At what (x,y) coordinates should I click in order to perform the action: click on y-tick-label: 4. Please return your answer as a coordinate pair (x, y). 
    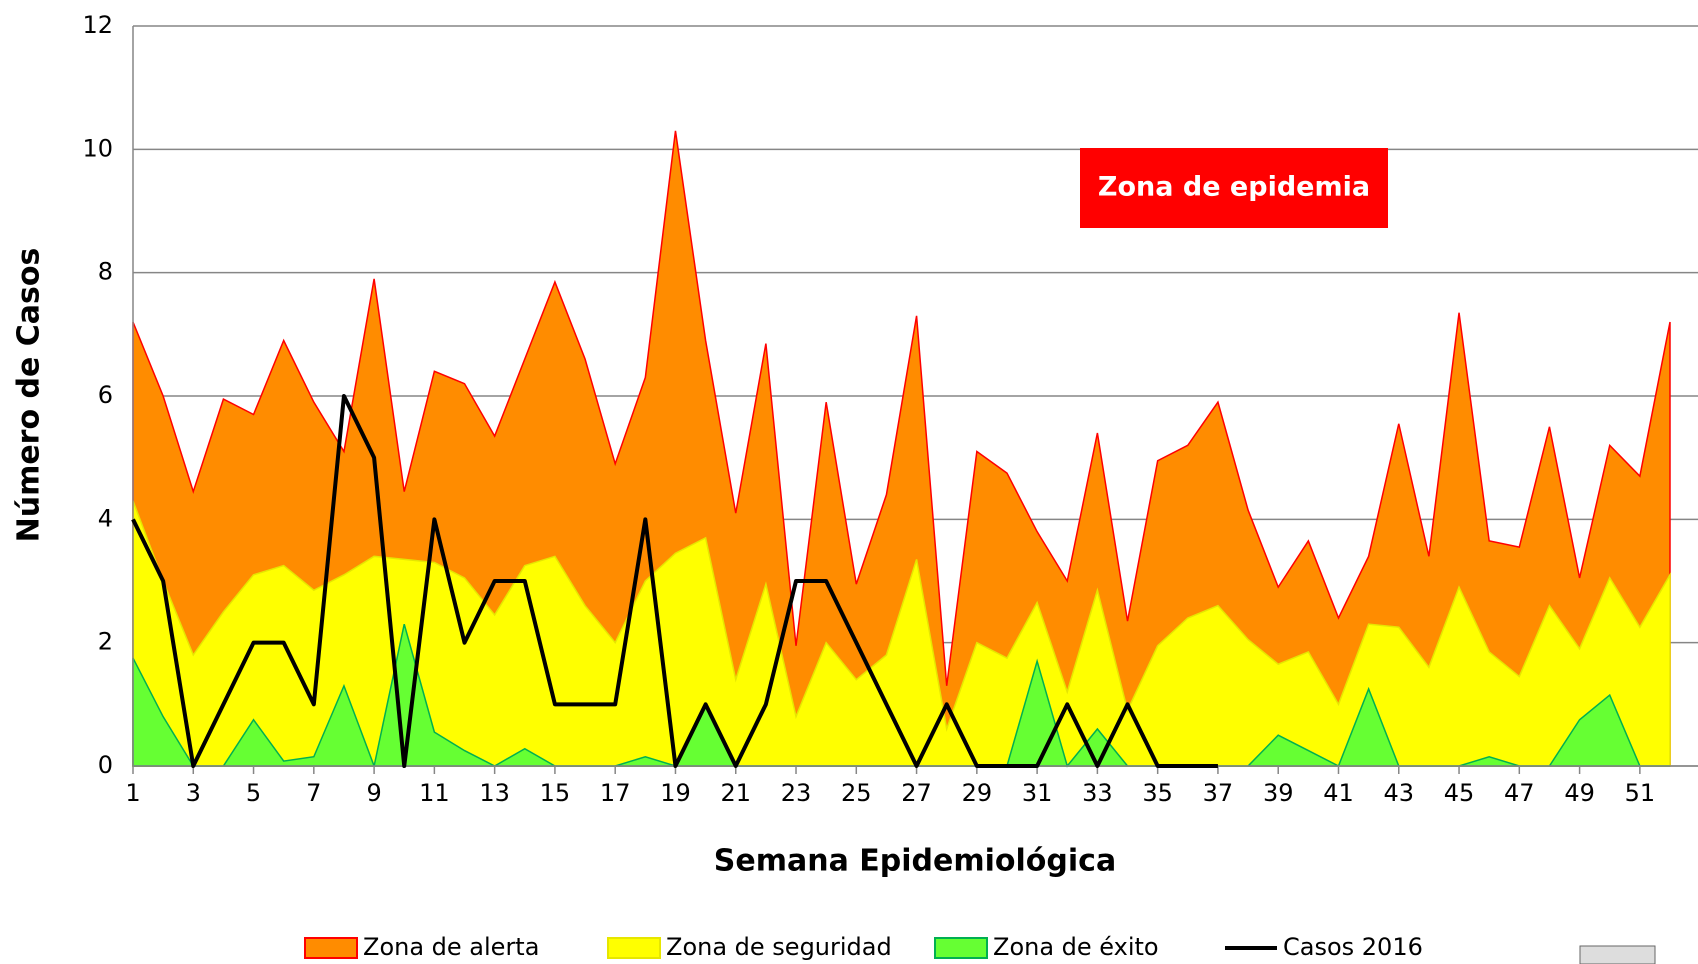
    Looking at the image, I should click on (105, 518).